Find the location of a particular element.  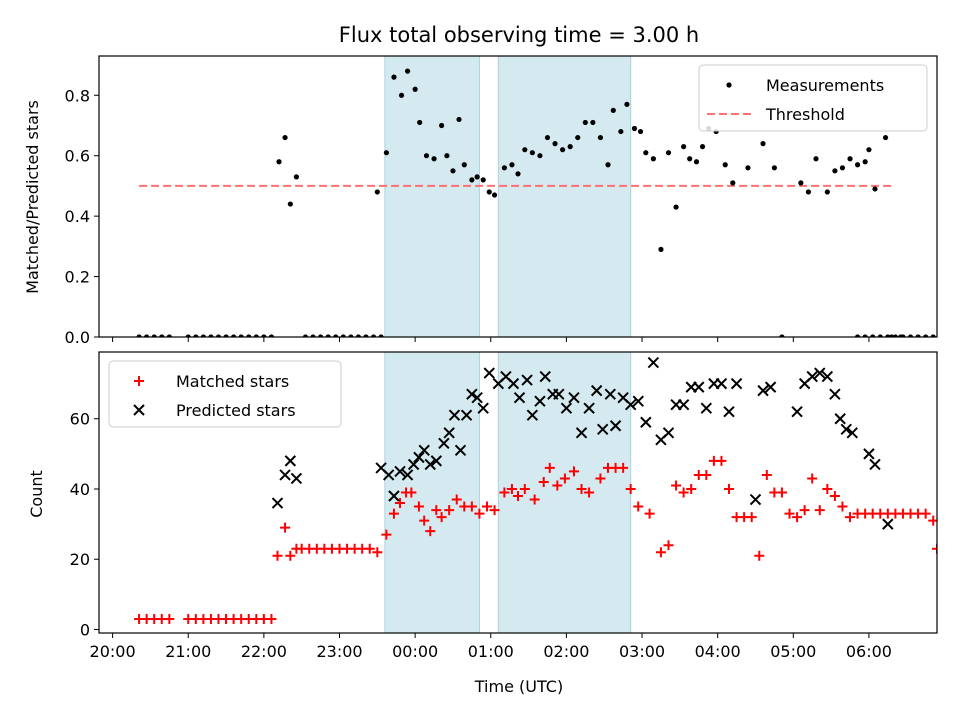

y-tick-label: 0.2 is located at coordinates (77, 277).